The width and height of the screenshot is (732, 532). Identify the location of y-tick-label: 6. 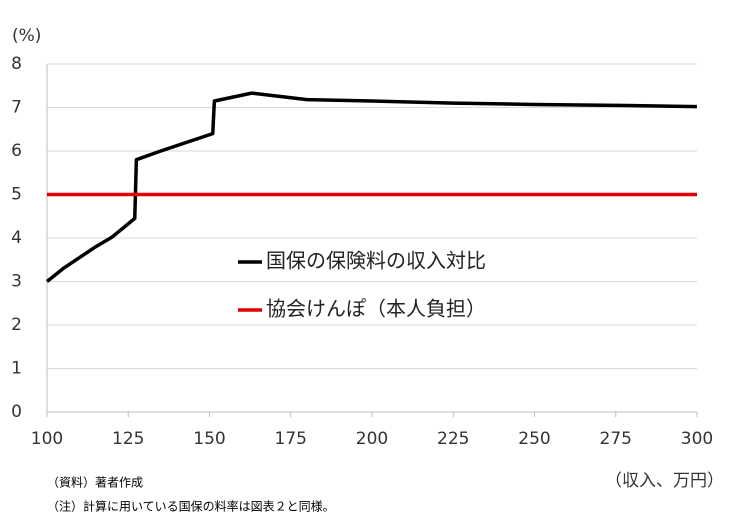
(16, 151).